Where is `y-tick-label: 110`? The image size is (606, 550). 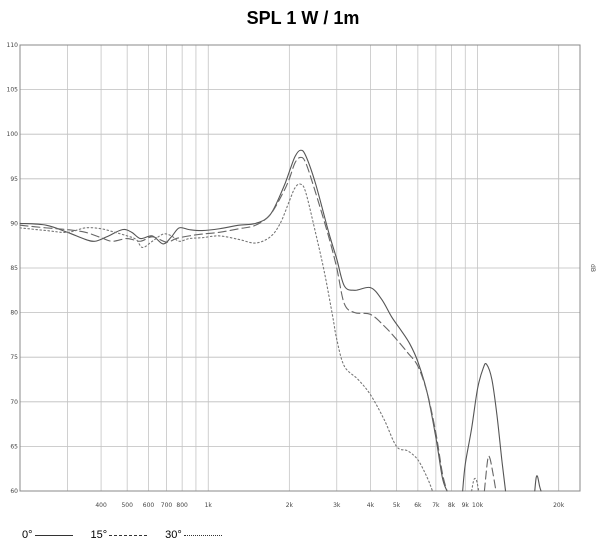
y-tick-label: 110 is located at coordinates (13, 45).